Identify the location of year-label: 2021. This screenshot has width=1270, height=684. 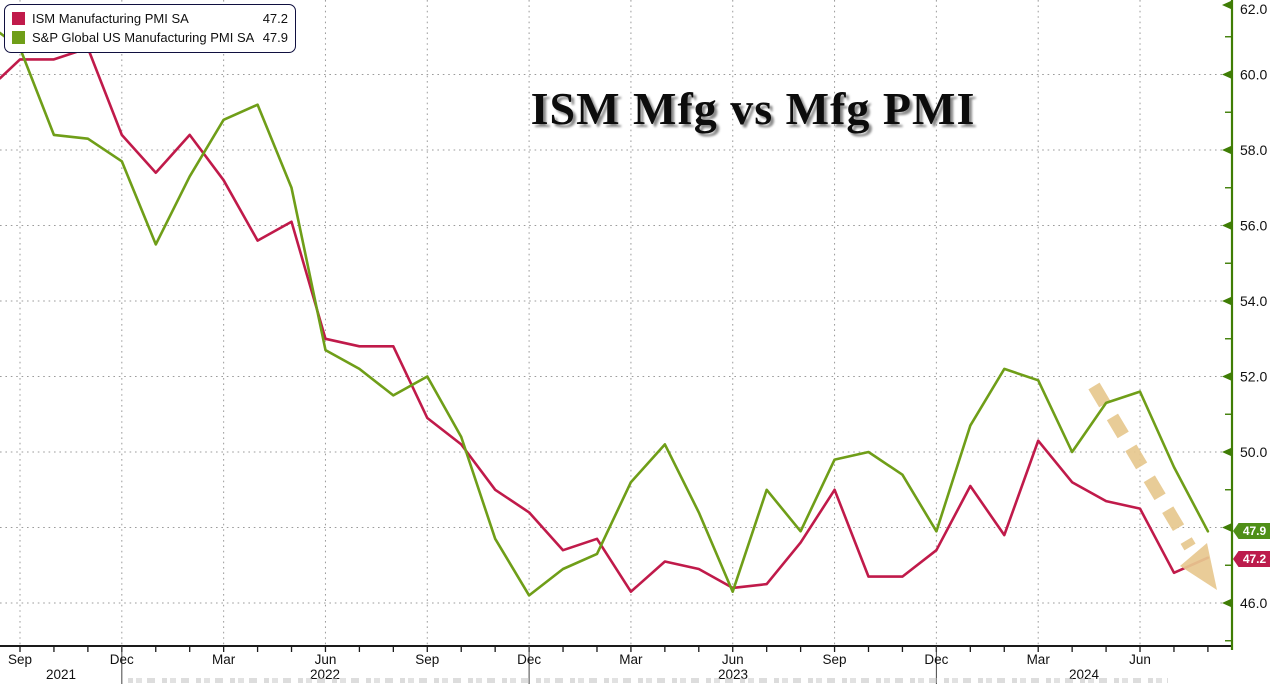
(61, 674).